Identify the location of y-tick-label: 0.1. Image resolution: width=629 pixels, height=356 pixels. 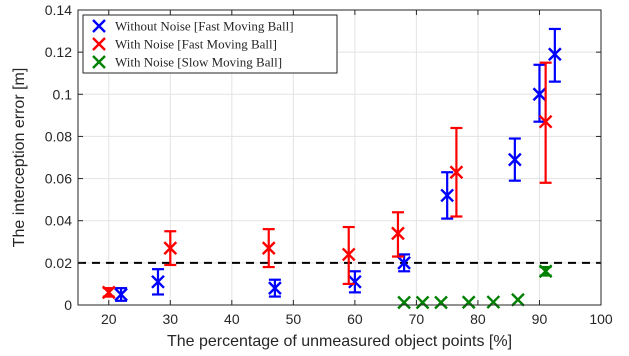
(63, 94).